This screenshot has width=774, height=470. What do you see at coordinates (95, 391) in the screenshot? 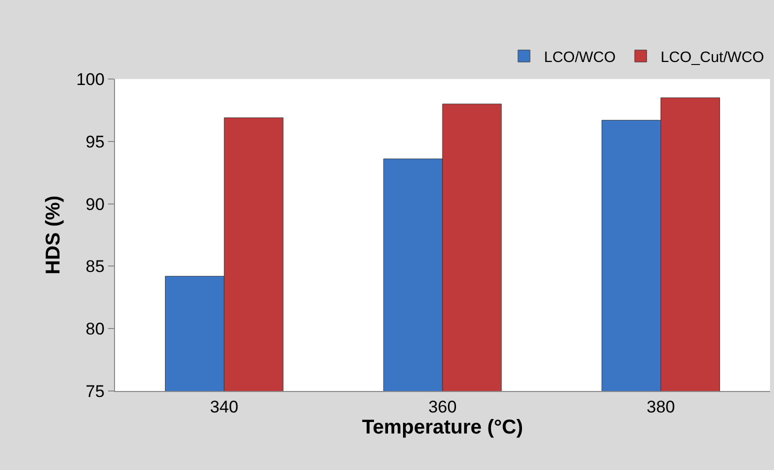
I see `y-tick-label: 75` at bounding box center [95, 391].